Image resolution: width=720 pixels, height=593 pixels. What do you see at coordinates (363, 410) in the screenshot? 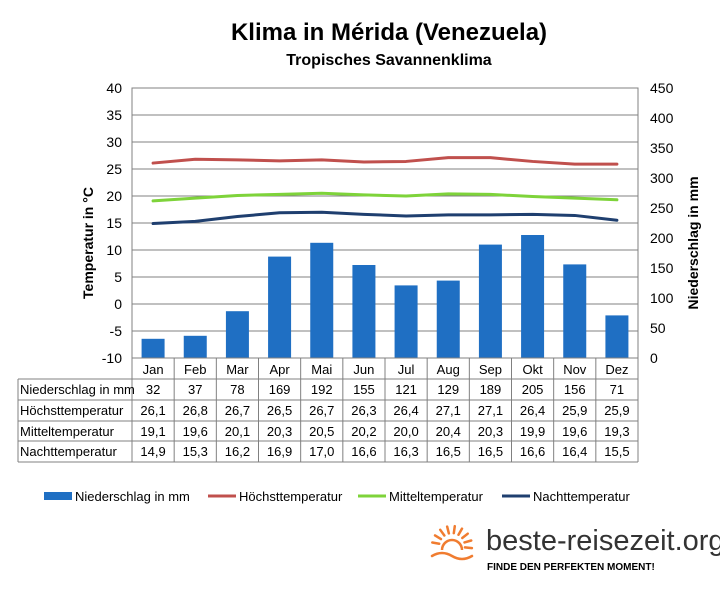
I see `table-cell: 26,3` at bounding box center [363, 410].